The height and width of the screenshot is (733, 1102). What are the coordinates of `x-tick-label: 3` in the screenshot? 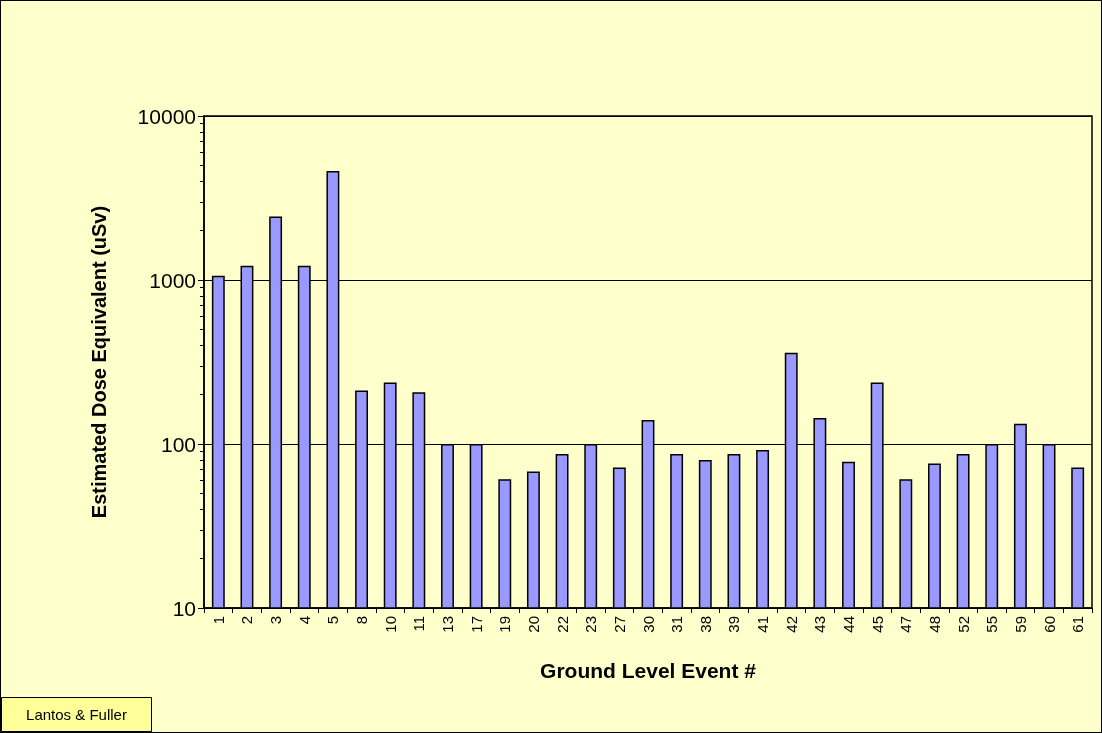 It's located at (276, 620).